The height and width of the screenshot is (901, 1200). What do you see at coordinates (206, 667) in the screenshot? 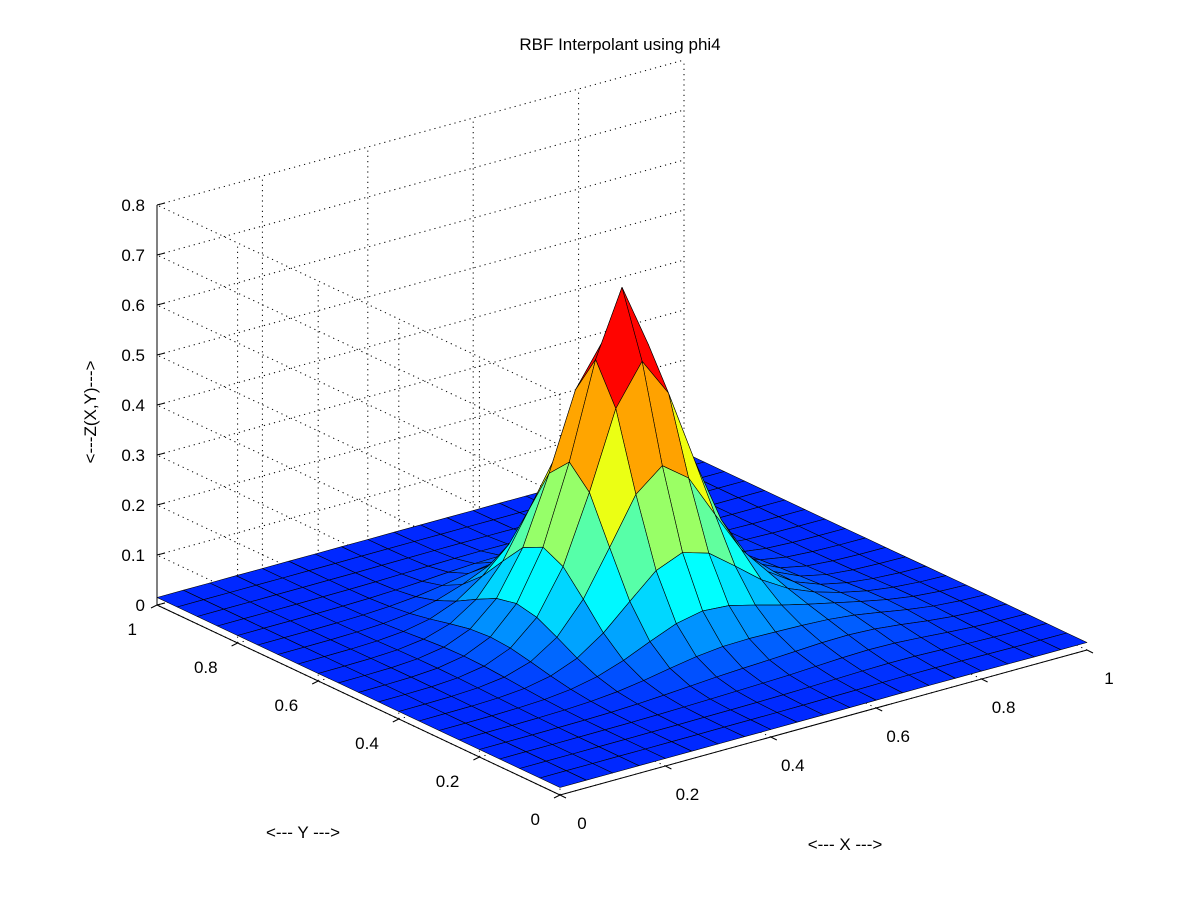
I see `y-tick-label: 0.8` at bounding box center [206, 667].